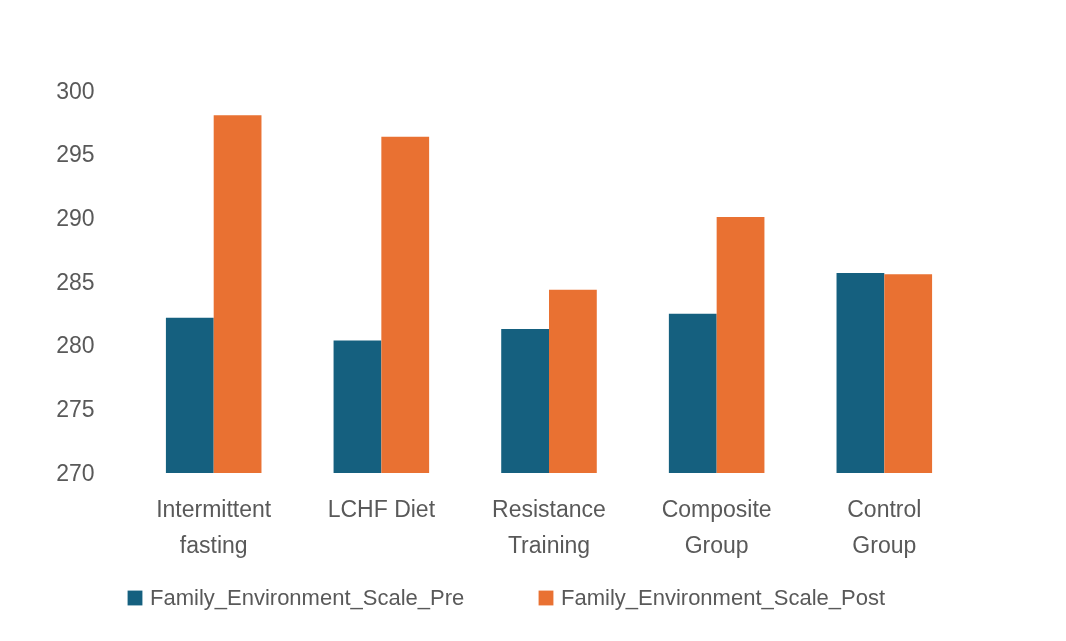 The image size is (1066, 641). I want to click on x-tick-label: LCHF Diet, so click(381, 508).